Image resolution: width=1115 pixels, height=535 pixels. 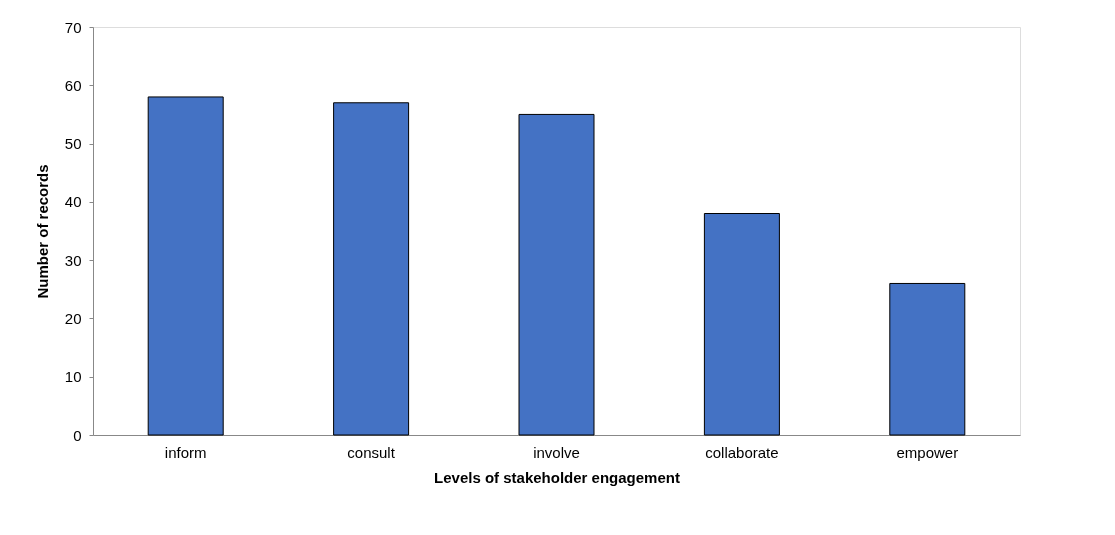 I want to click on y-tick-label: 40, so click(x=73, y=202).